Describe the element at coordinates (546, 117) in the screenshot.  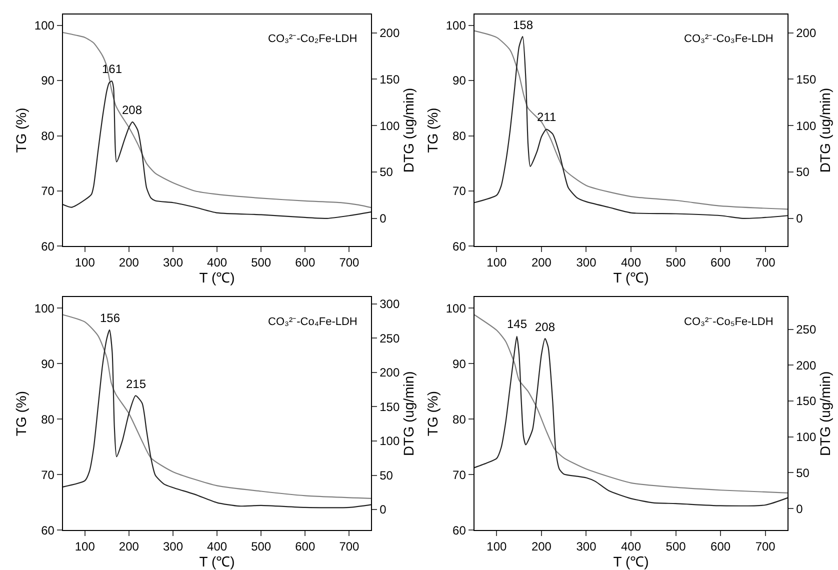
I see `annotation: 211` at that location.